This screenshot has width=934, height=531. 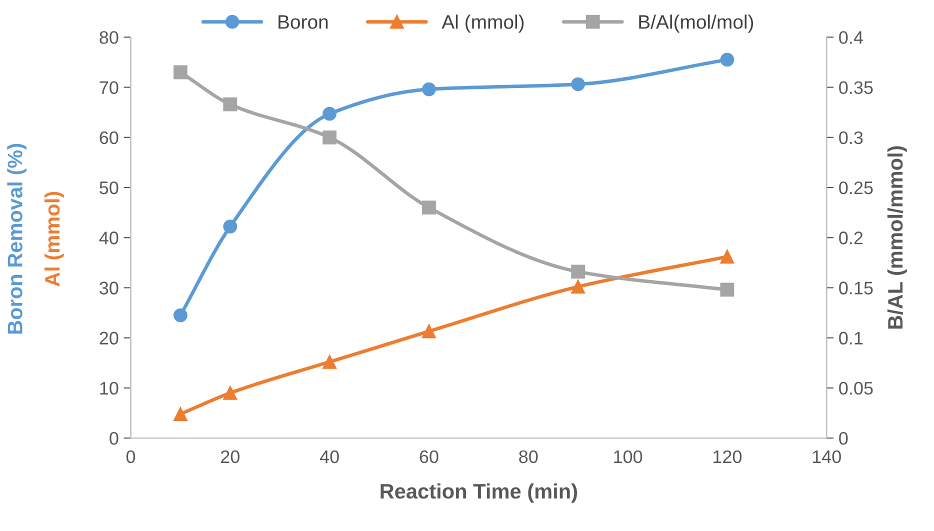 I want to click on y2-tick-label: 0.35, so click(x=856, y=87).